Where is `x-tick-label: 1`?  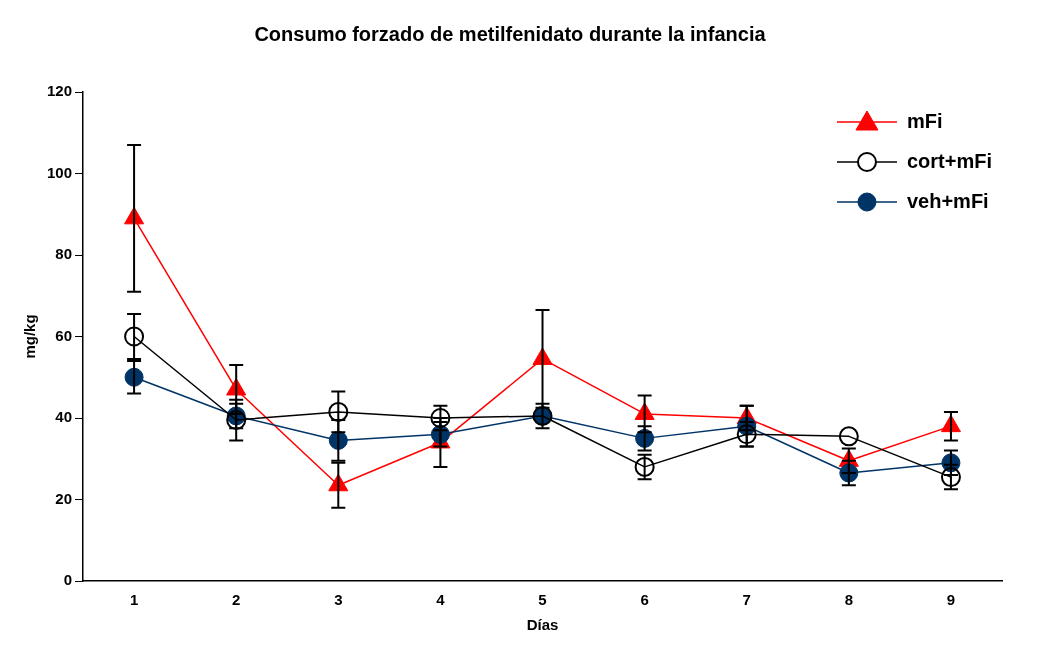 x-tick-label: 1 is located at coordinates (134, 600).